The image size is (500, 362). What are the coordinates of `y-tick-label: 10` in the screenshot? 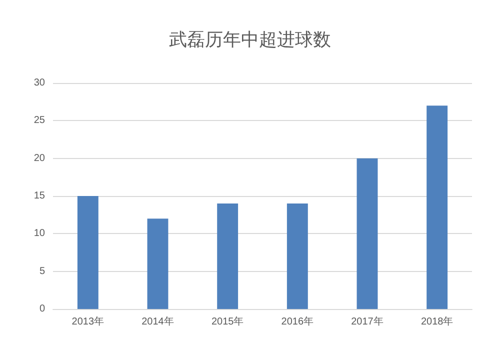 It's located at (40, 234).